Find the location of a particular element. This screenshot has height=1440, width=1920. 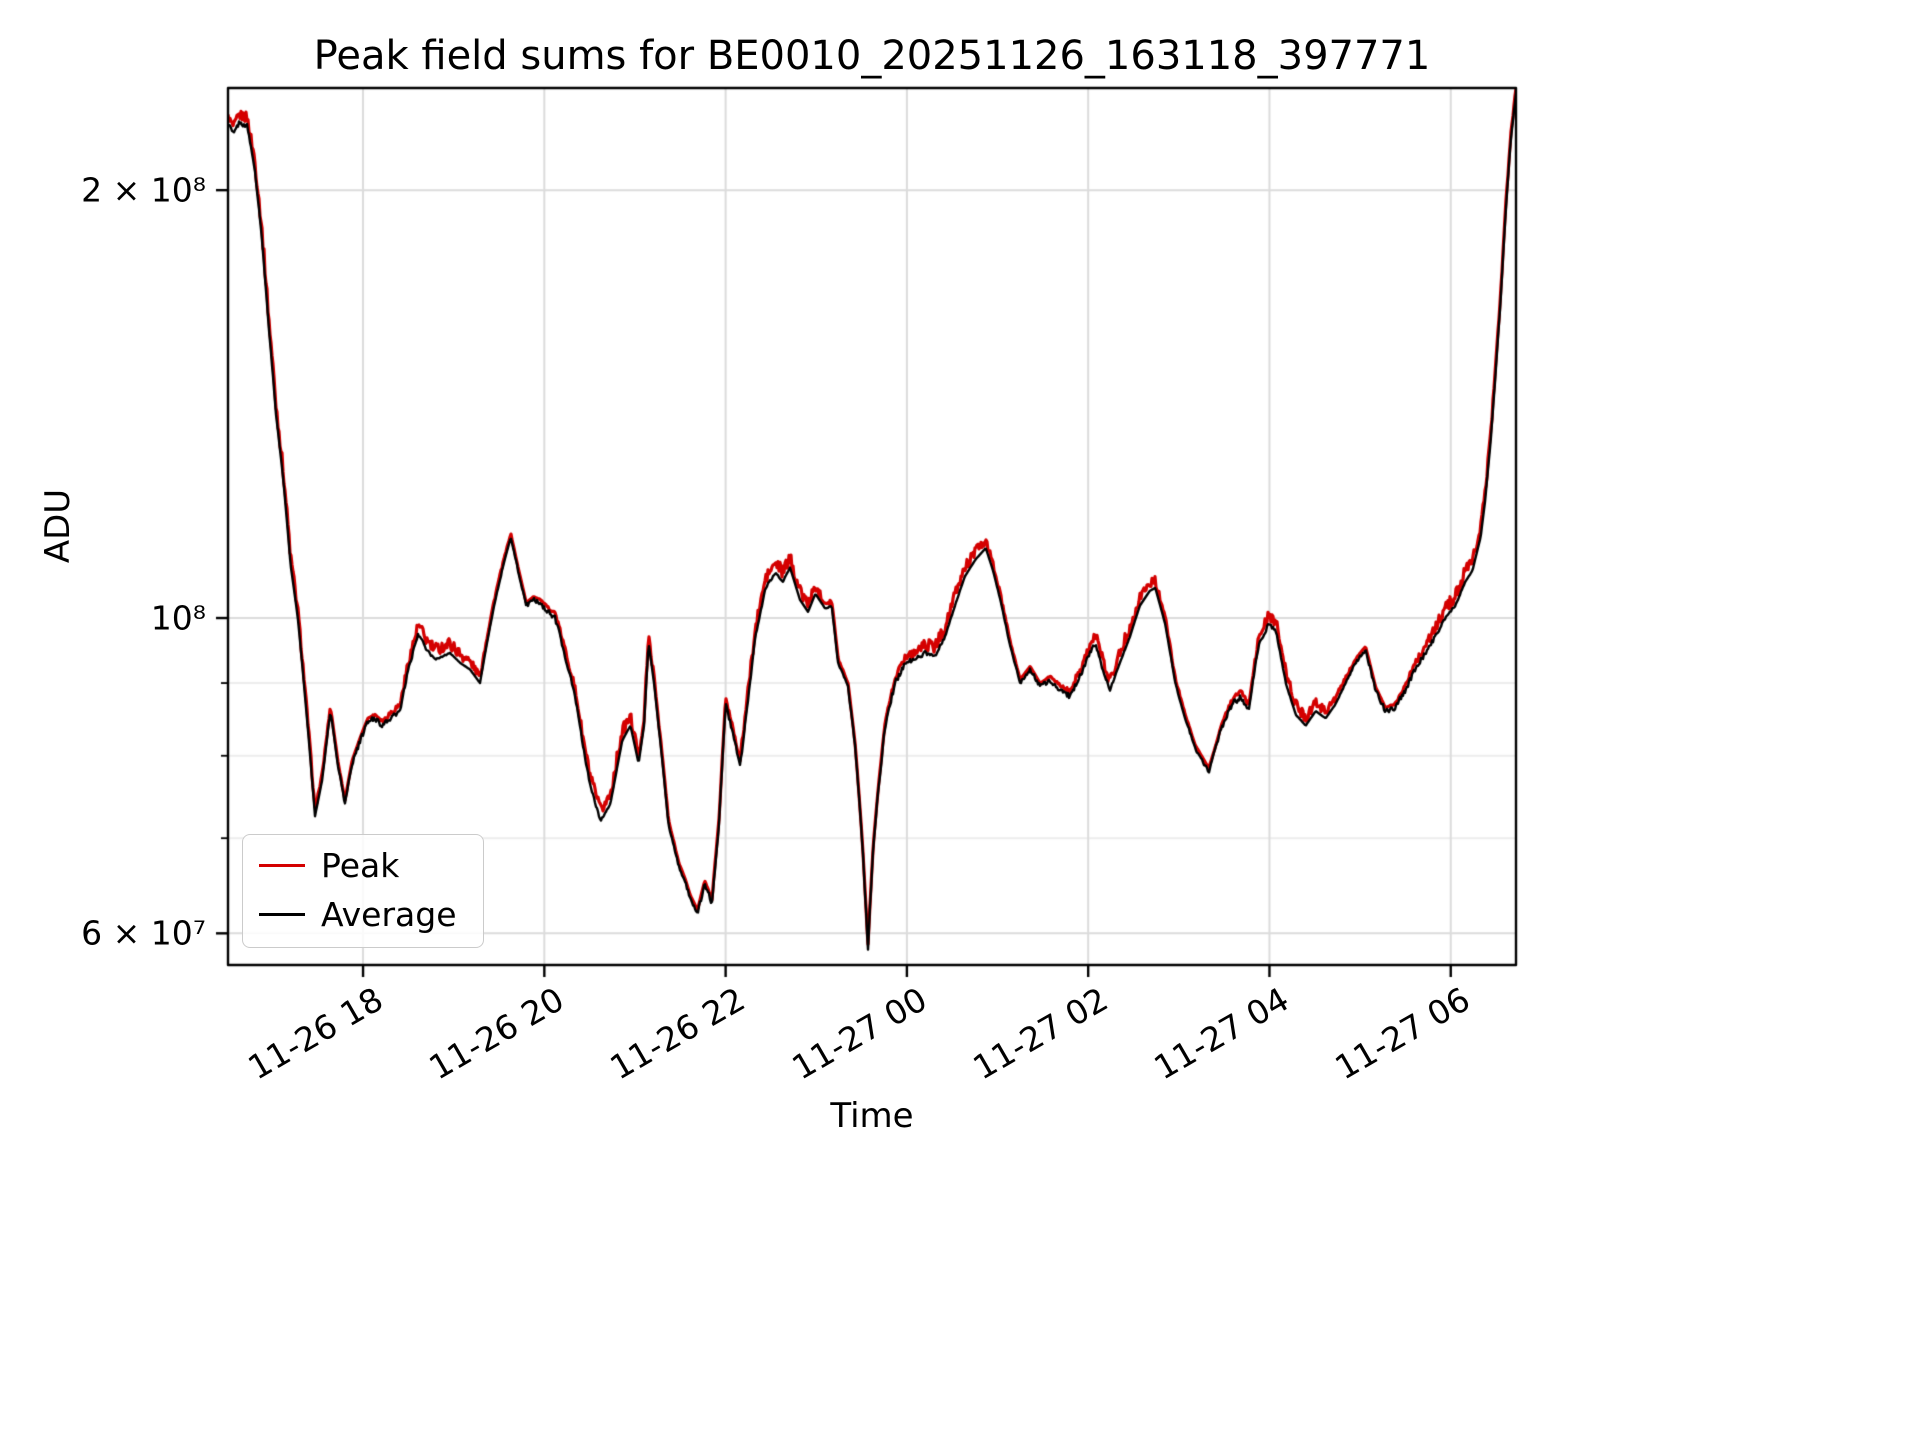

y-tick-label: 10⁸ is located at coordinates (178, 618).